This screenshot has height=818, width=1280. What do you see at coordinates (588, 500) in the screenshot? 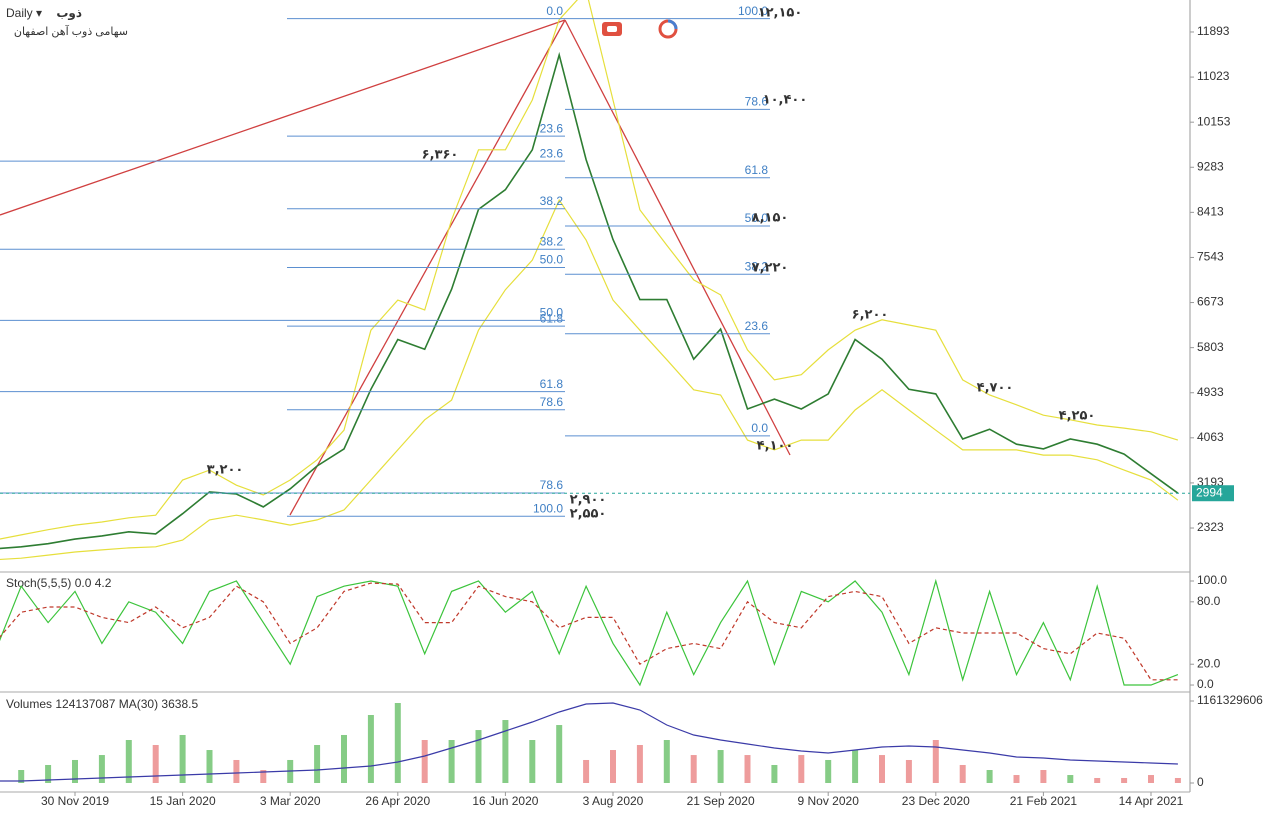
I see `price-annotation: ۲,۹۰۰` at bounding box center [588, 500].